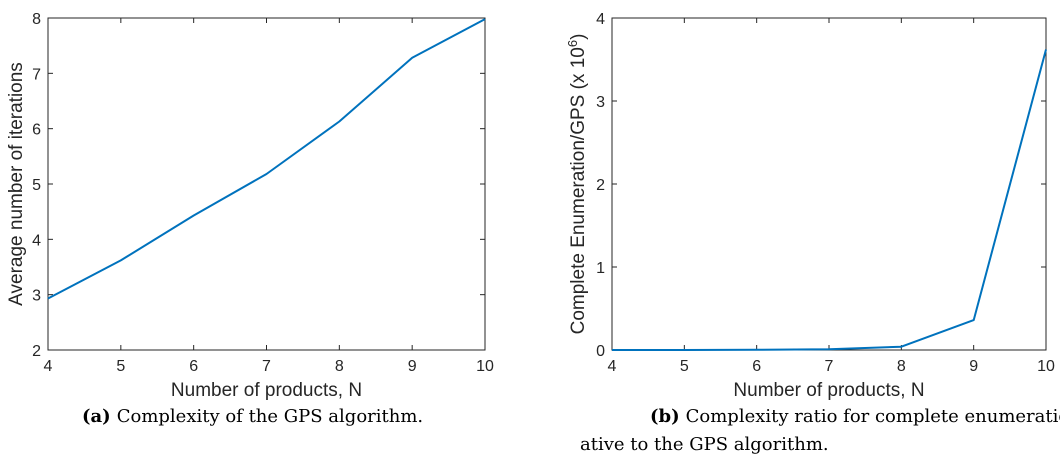  I want to click on y-axis-label: Complete Enumeration/GPS (x 106), so click(577, 184).